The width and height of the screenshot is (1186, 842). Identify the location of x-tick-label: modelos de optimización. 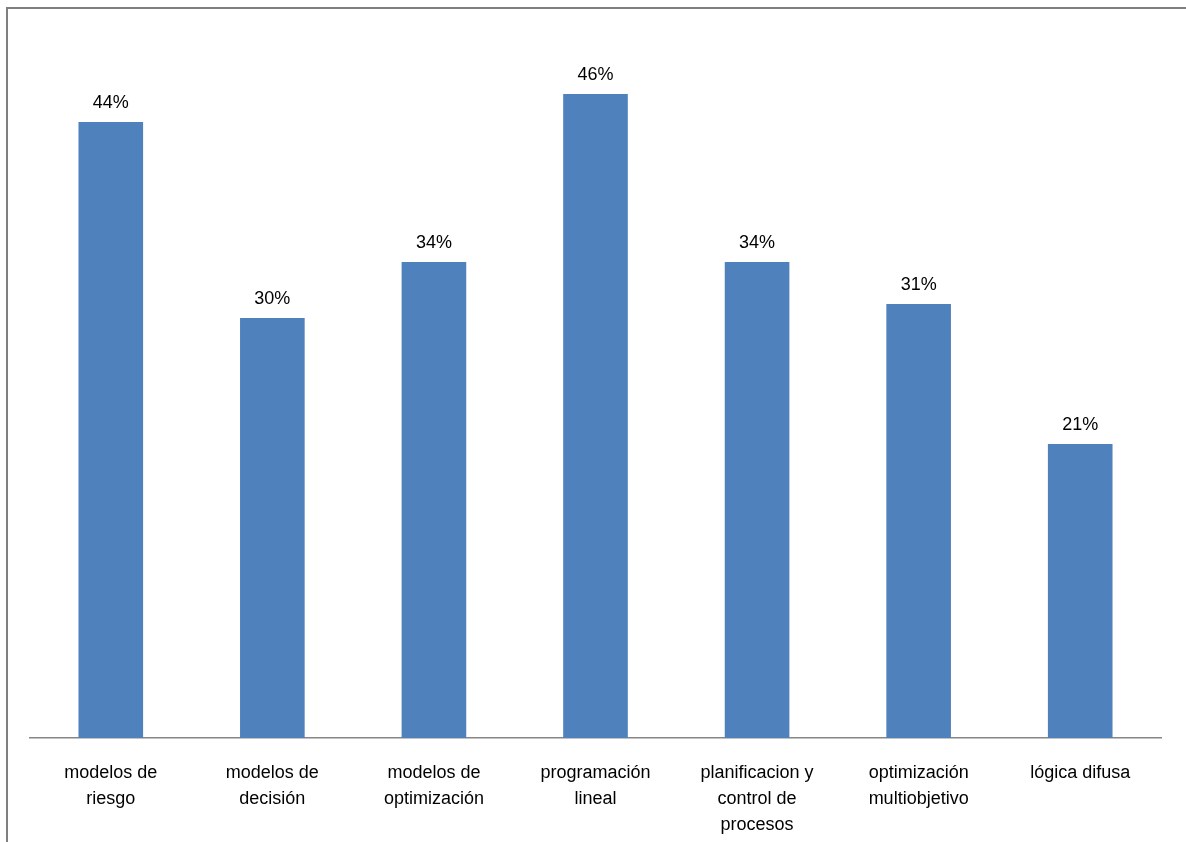
(433, 785).